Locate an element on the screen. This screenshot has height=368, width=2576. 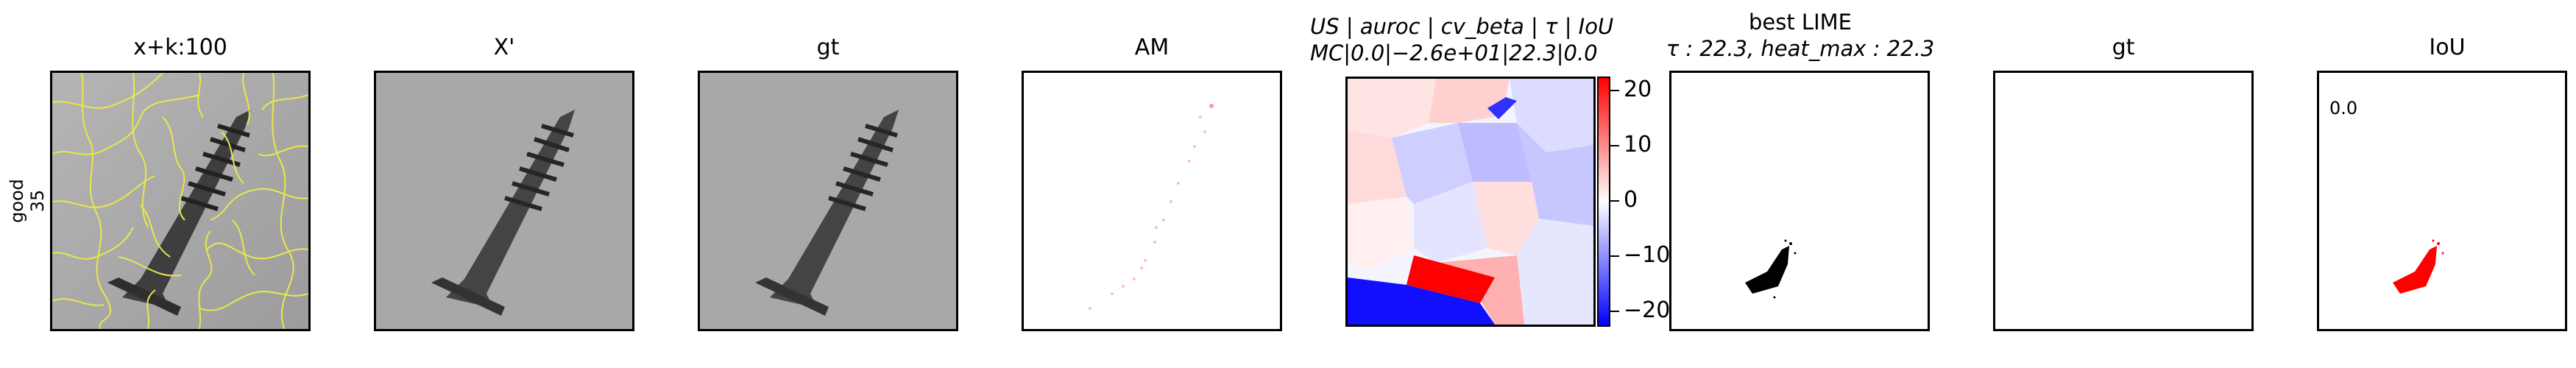
panel-title-best-lime: best LIME τ : 22.3, heat_max : 22.3 is located at coordinates (1800, 35).